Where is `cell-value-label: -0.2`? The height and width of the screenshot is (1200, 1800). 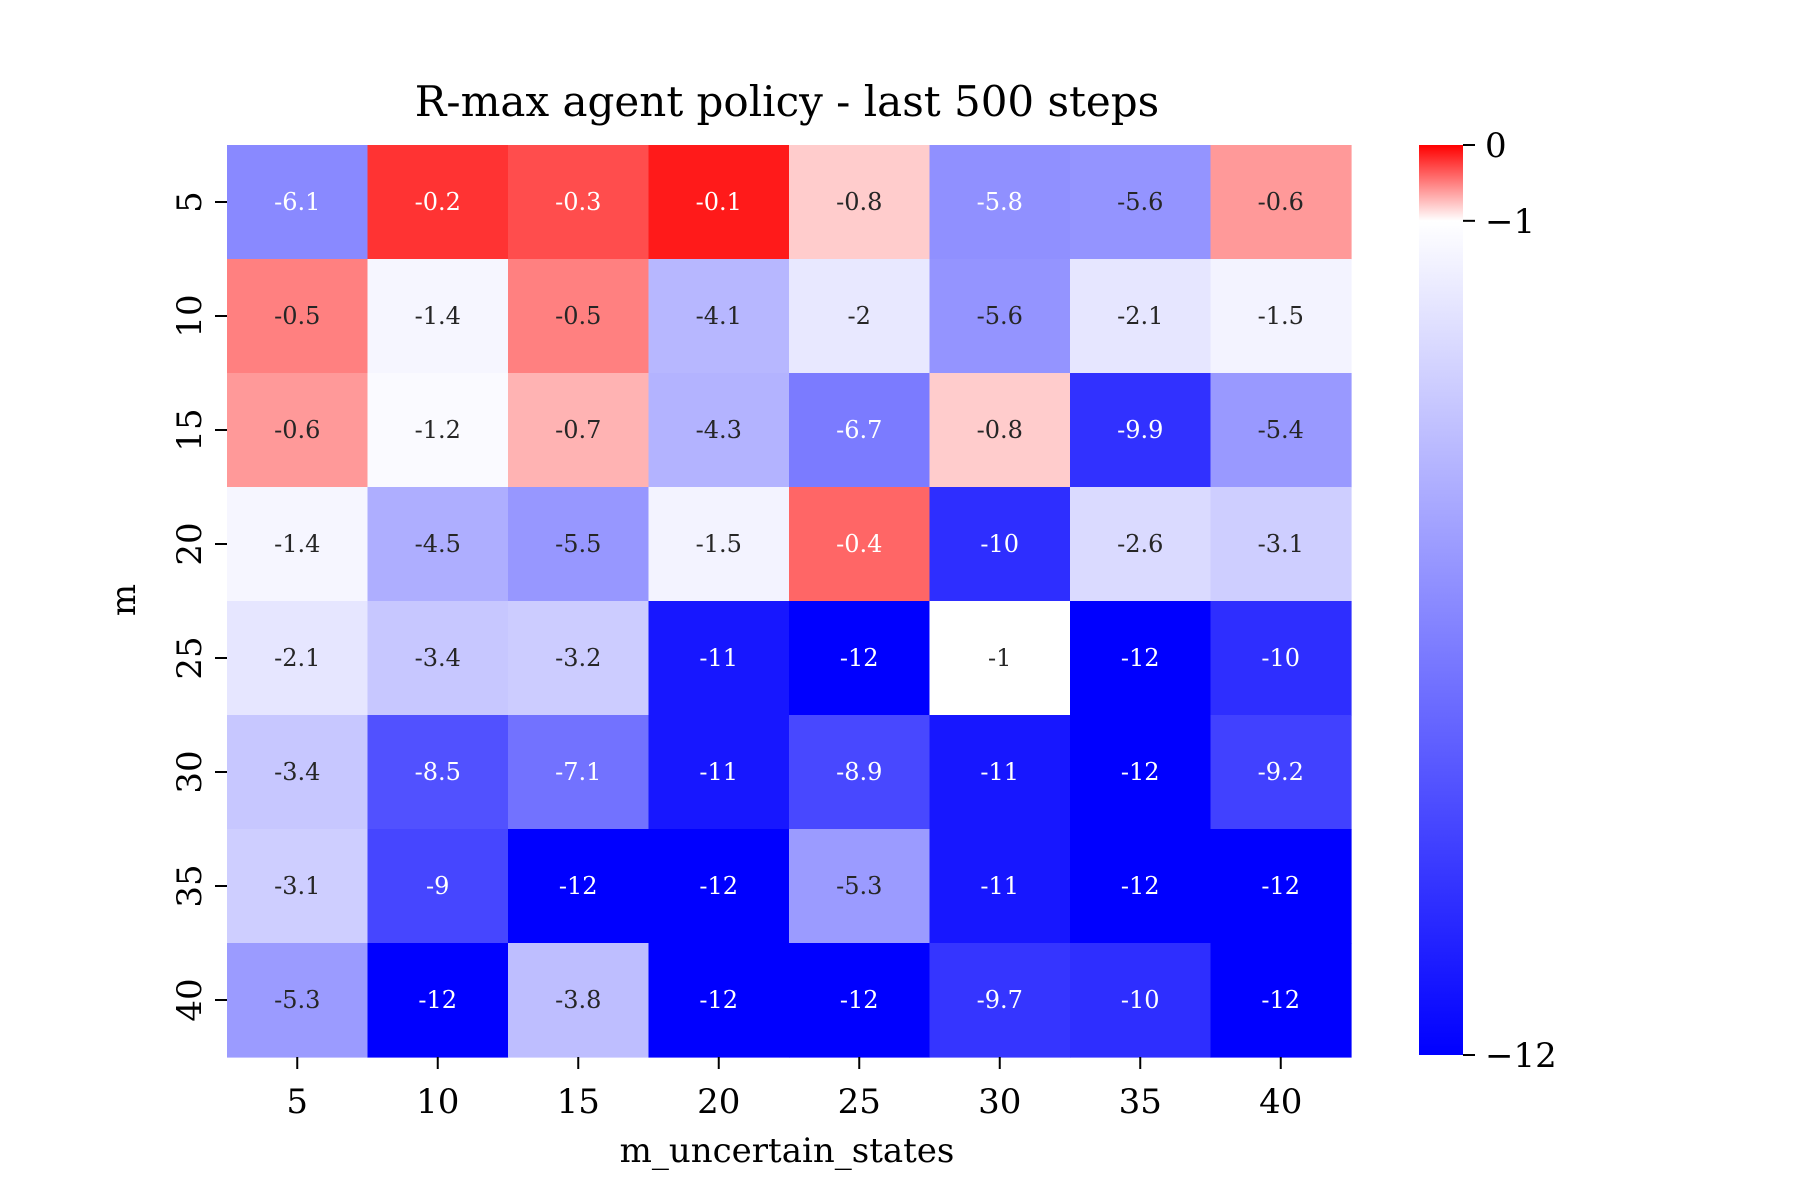
cell-value-label: -0.2 is located at coordinates (438, 202).